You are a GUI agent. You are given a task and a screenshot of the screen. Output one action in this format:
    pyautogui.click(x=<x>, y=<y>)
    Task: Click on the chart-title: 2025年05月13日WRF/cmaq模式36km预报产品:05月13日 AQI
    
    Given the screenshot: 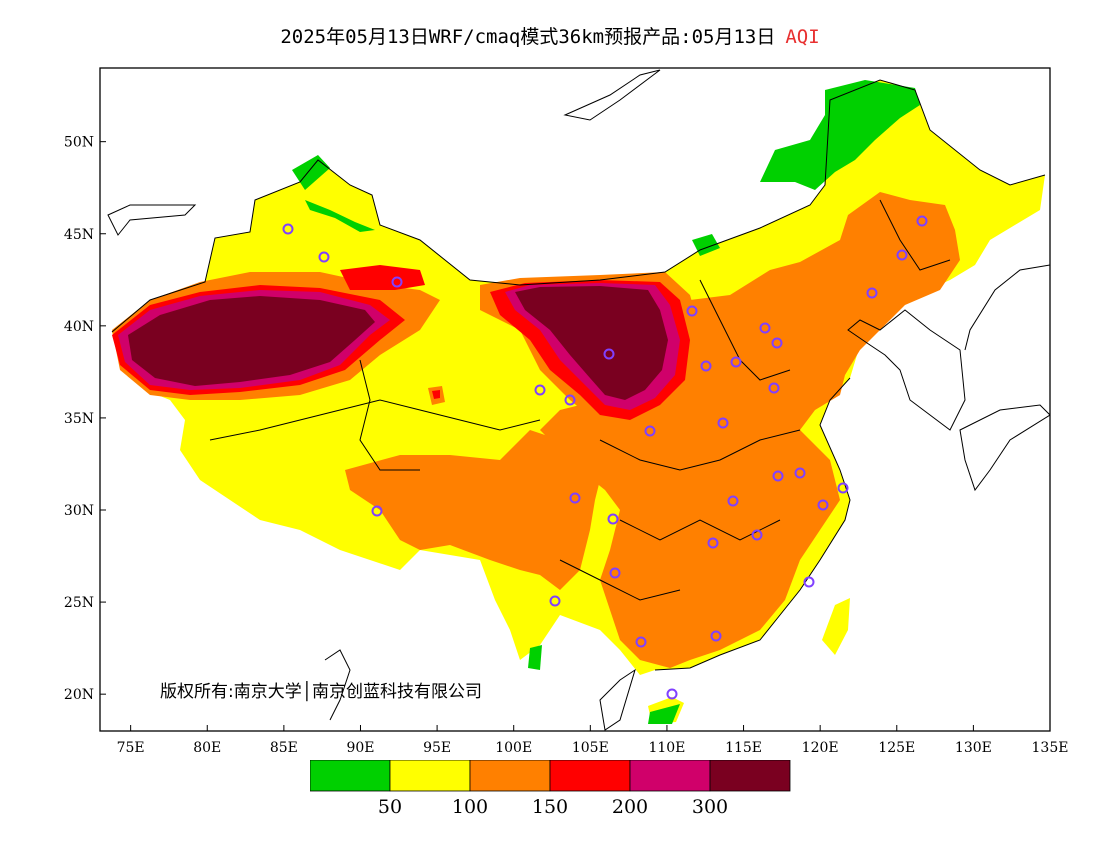 What is the action you would take?
    pyautogui.click(x=550, y=35)
    